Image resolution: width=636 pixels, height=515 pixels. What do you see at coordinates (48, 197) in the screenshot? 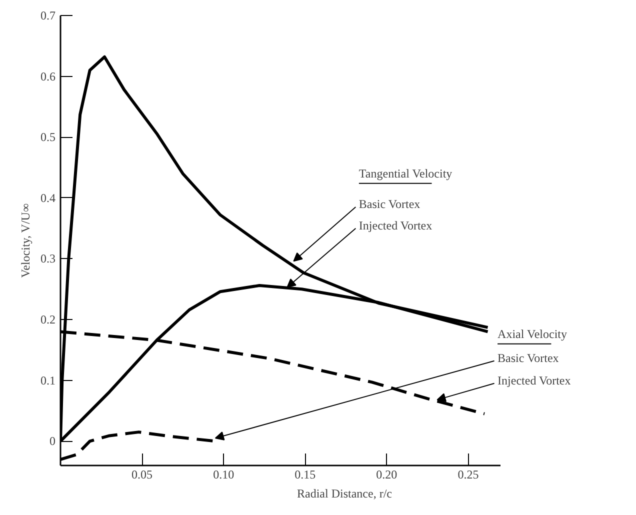
I see `y-tick-label: 0.4` at bounding box center [48, 197].